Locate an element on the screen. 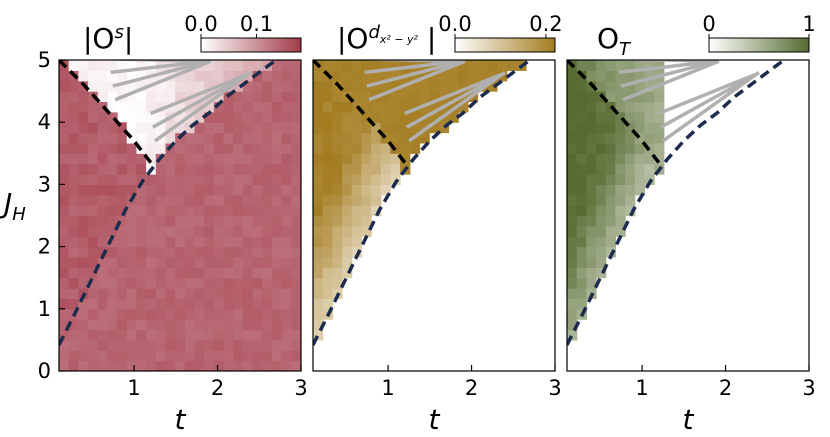 The height and width of the screenshot is (437, 830). y-tick-label: 1 is located at coordinates (44, 309).